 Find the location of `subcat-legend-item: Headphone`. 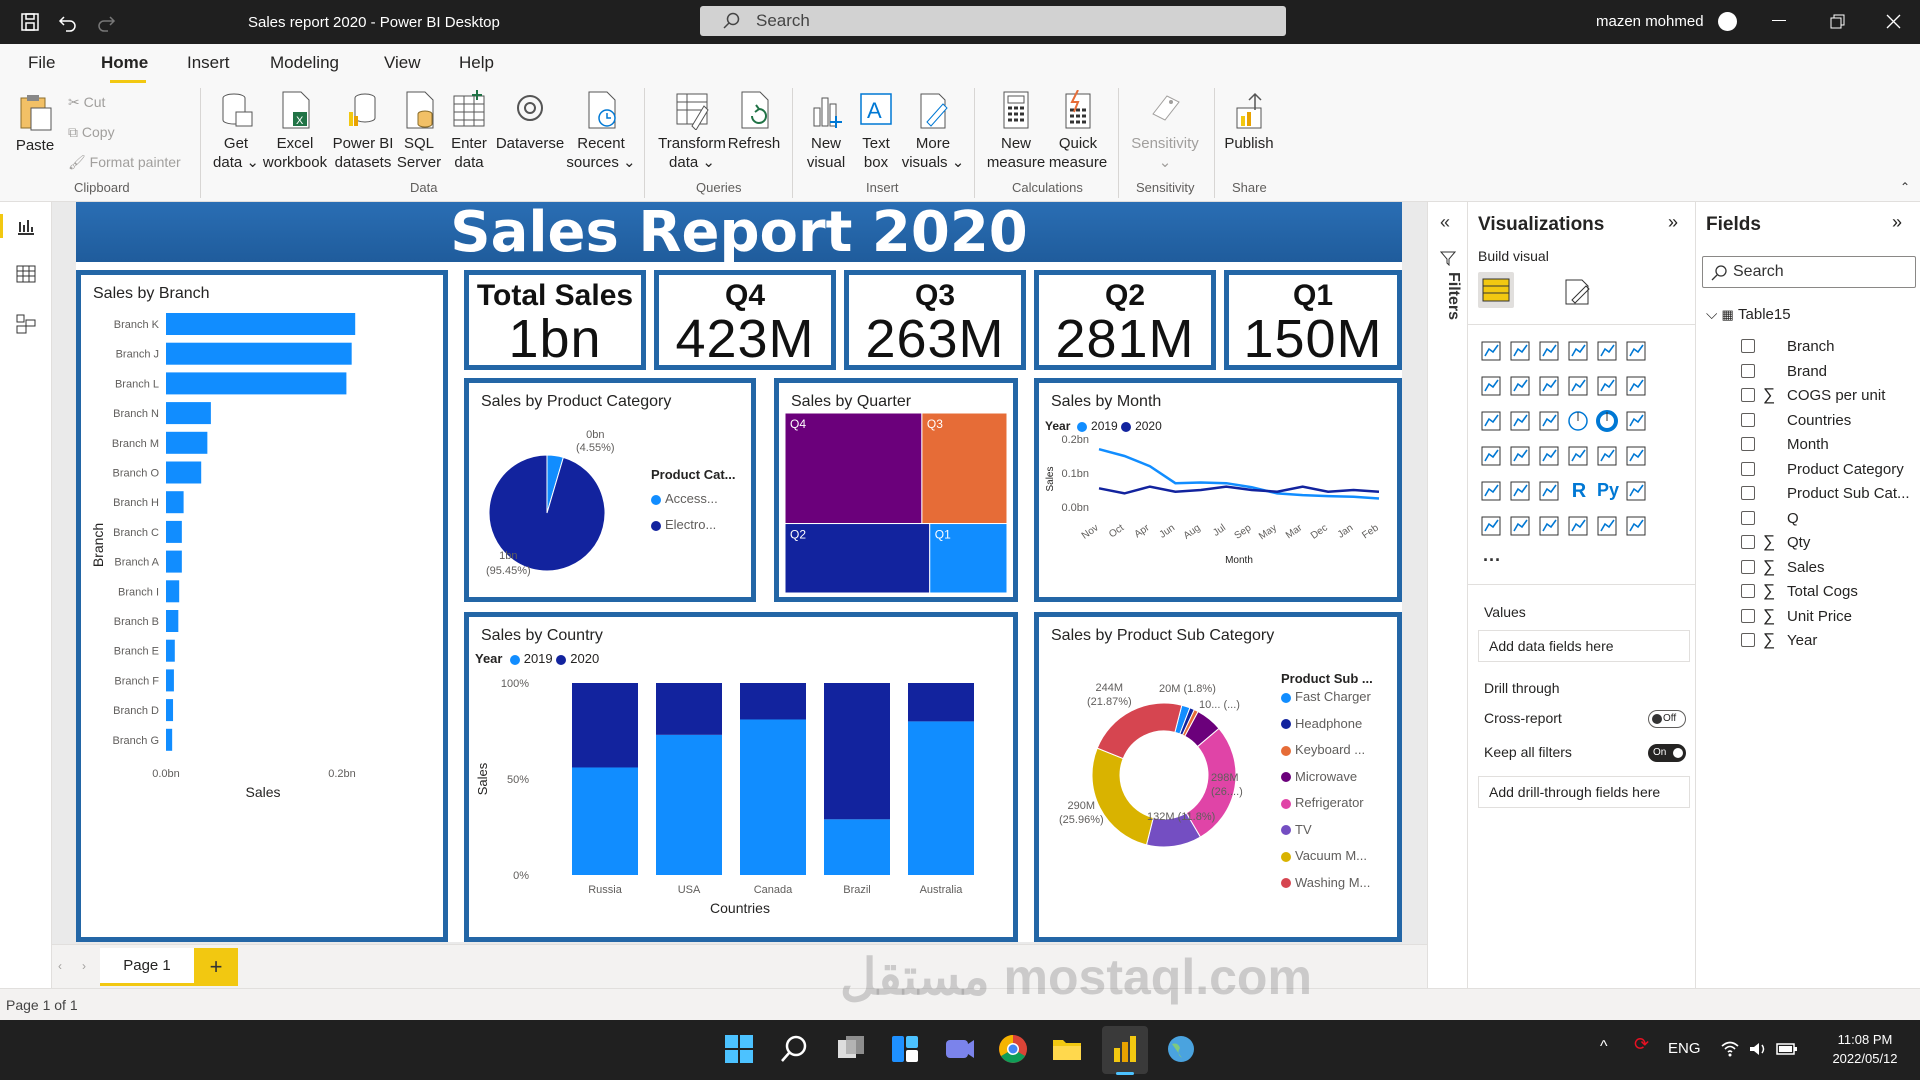

subcat-legend-item: Headphone is located at coordinates (1321, 723).